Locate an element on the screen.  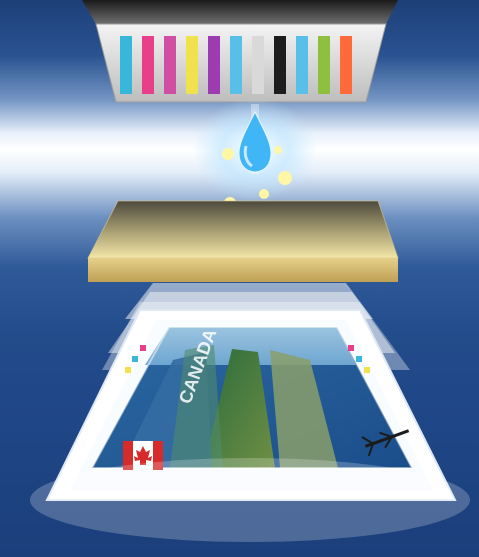
airplane-icon is located at coordinates (385, 443).